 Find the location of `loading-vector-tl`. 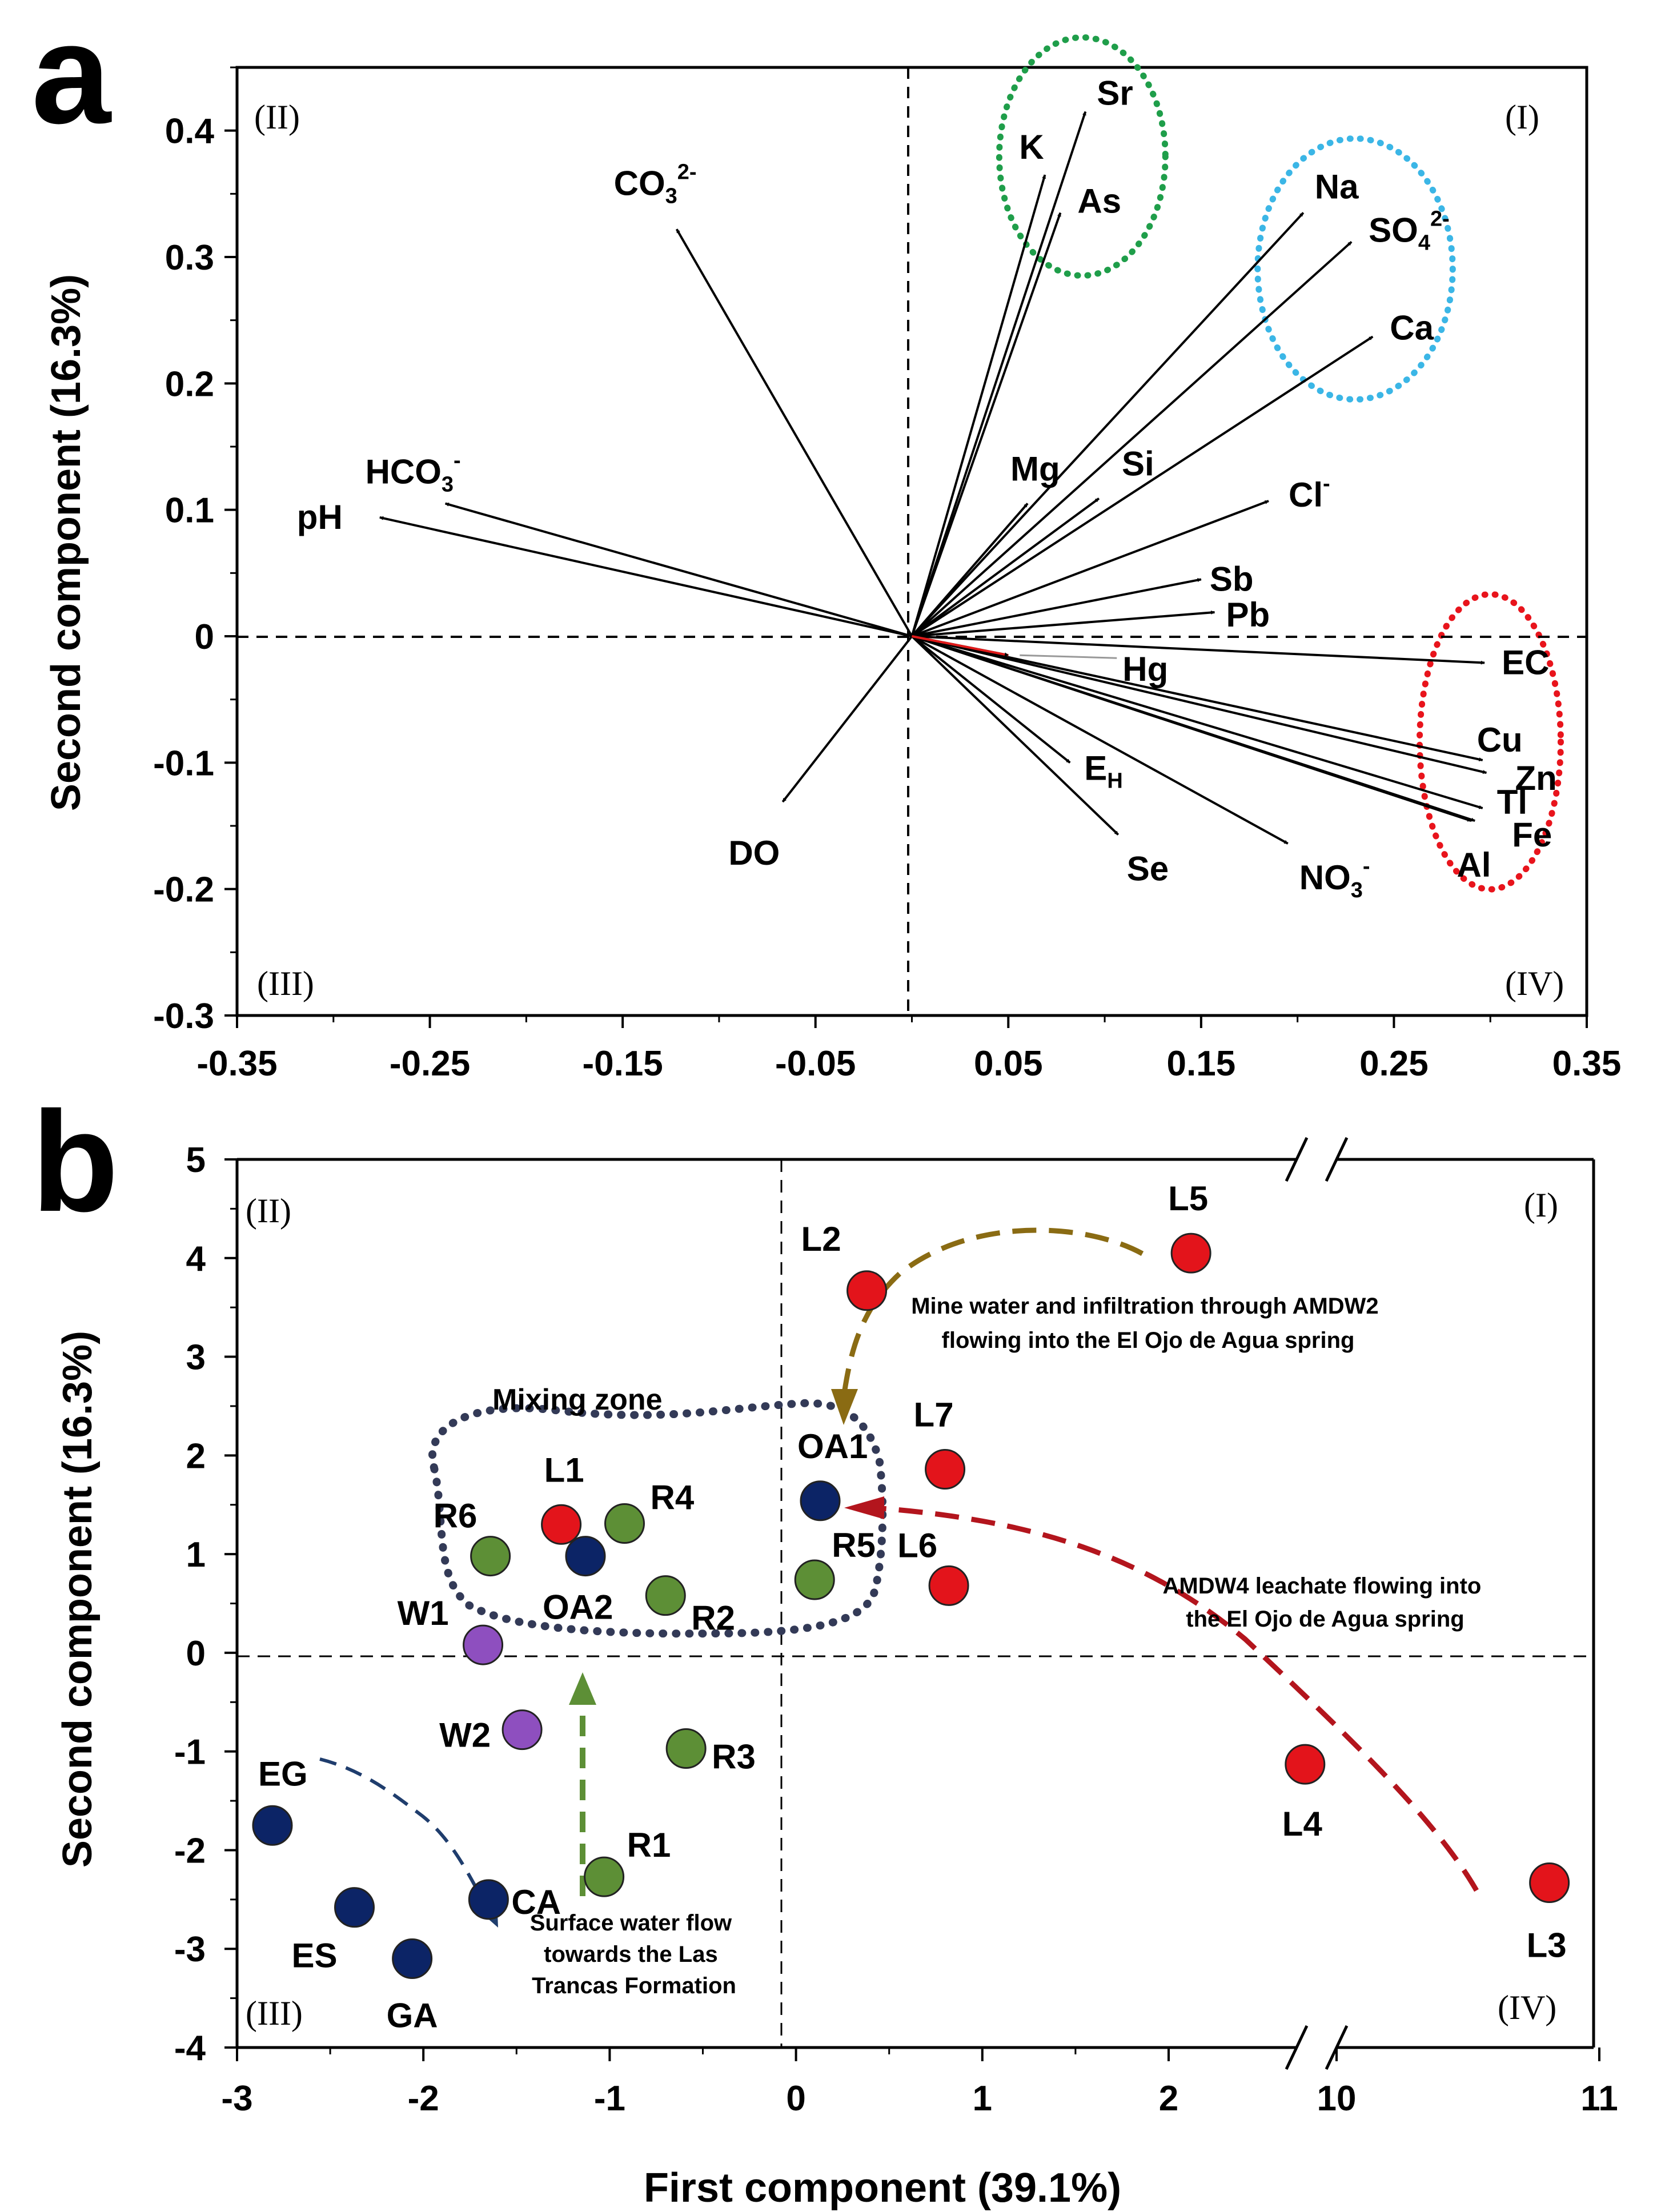

loading-vector-tl is located at coordinates (1197, 722).